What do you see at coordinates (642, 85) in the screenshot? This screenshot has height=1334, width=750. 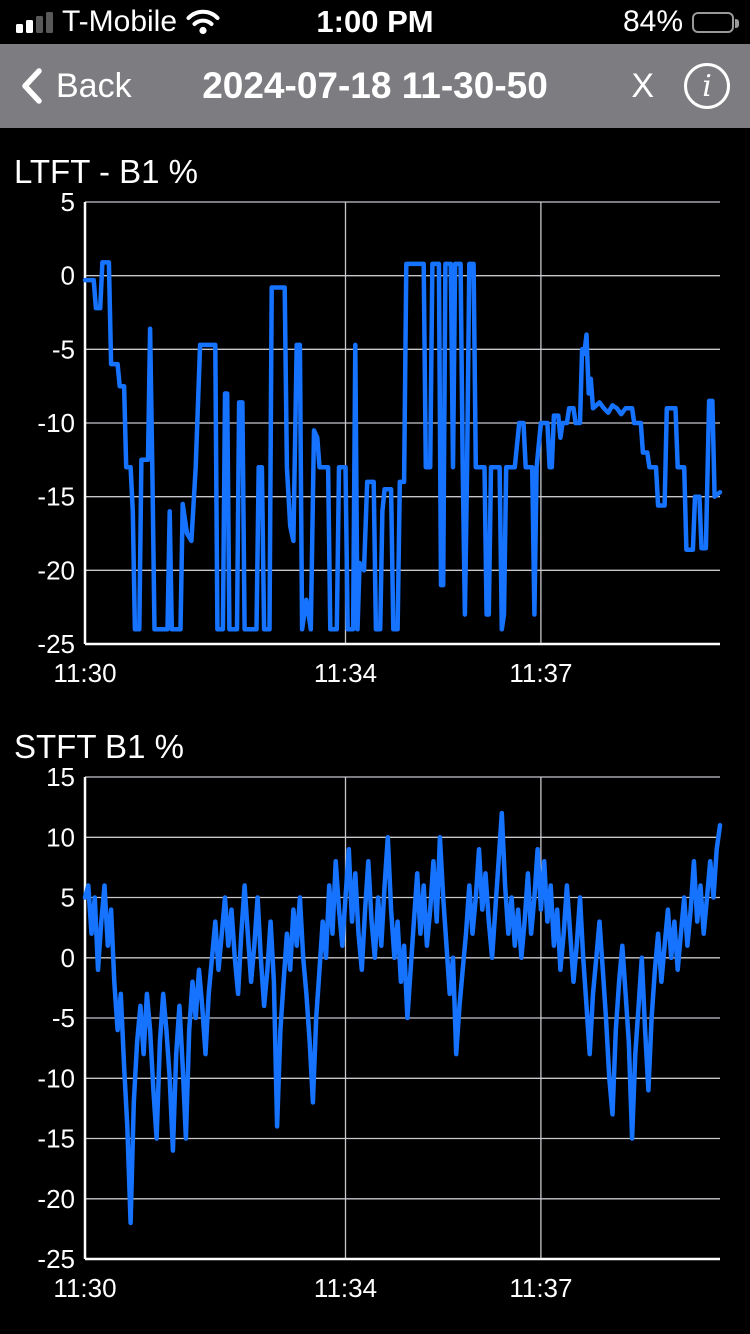 I see `close-button: X` at bounding box center [642, 85].